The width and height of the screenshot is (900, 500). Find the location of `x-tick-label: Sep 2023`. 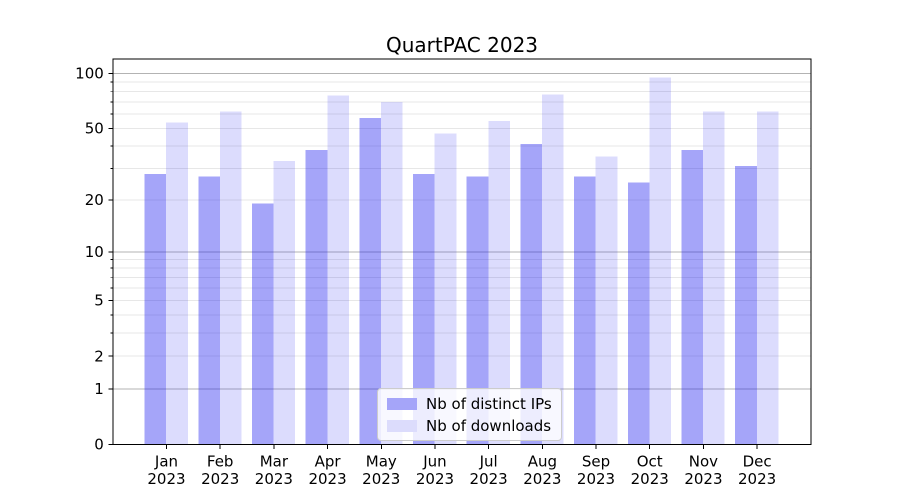

x-tick-label: Sep 2023 is located at coordinates (596, 471).